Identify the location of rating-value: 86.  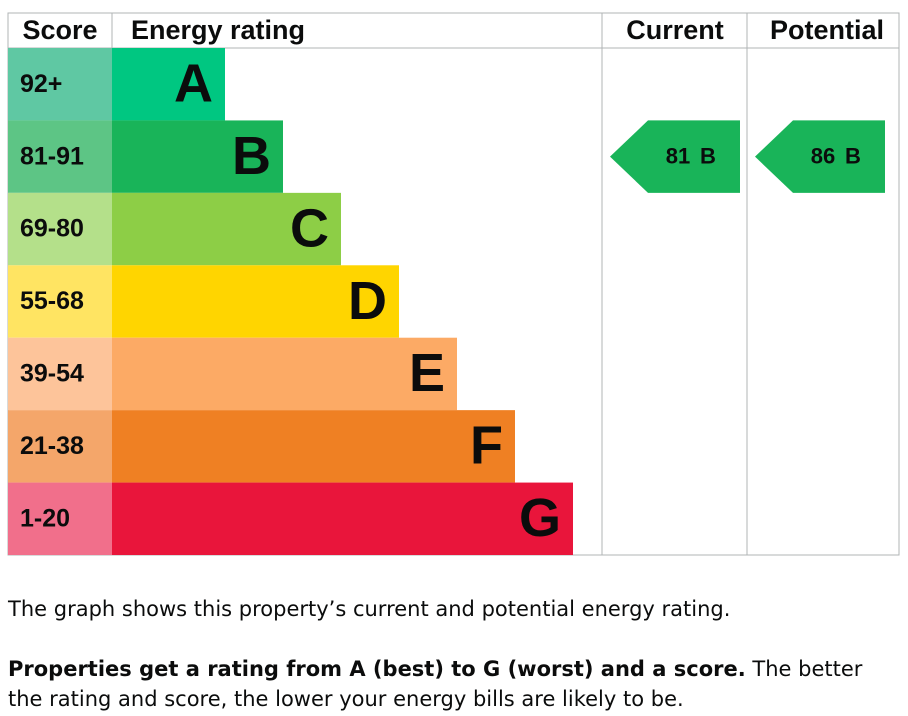
(823, 155).